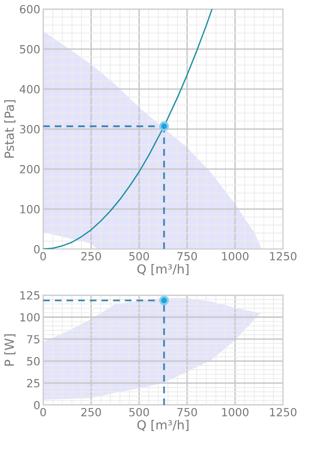 The height and width of the screenshot is (452, 322). What do you see at coordinates (33, 361) in the screenshot?
I see `y-tick-label: 50` at bounding box center [33, 361].